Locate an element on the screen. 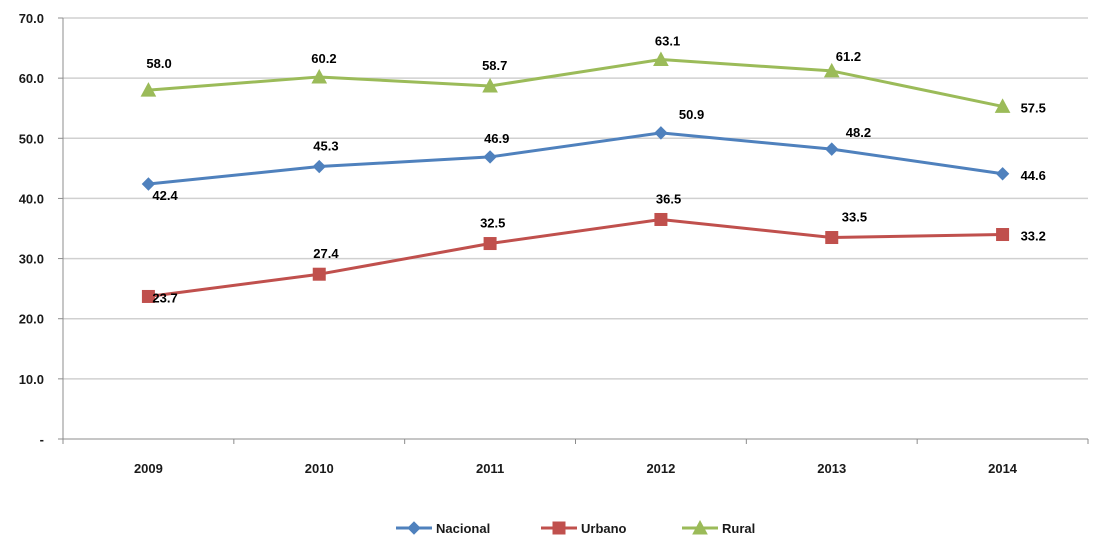 This screenshot has height=544, width=1115. data-label: 32.5 is located at coordinates (492, 223).